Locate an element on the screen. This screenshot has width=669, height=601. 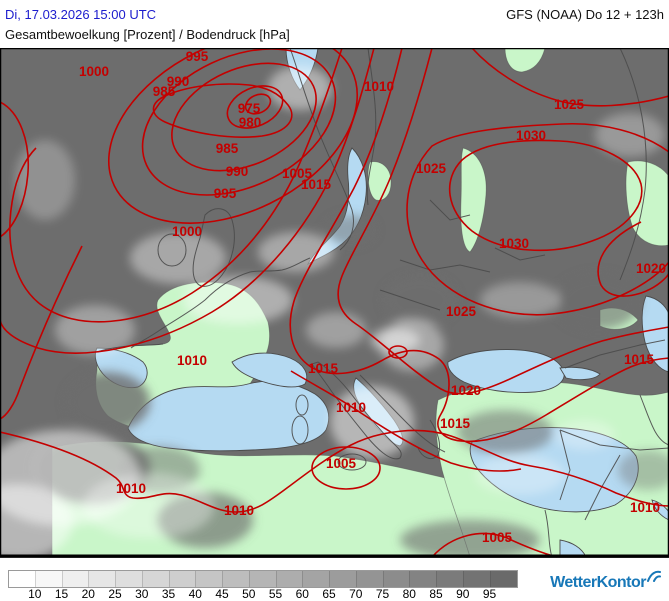
legend-tick: 10 is located at coordinates (35, 594).